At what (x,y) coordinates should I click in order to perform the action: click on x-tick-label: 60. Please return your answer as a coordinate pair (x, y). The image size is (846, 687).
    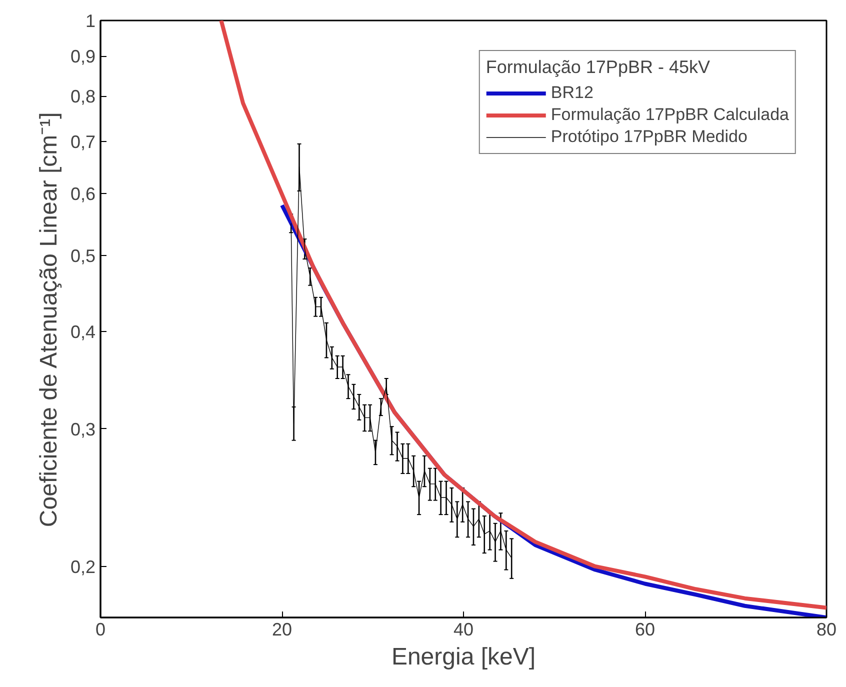
    Looking at the image, I should click on (645, 630).